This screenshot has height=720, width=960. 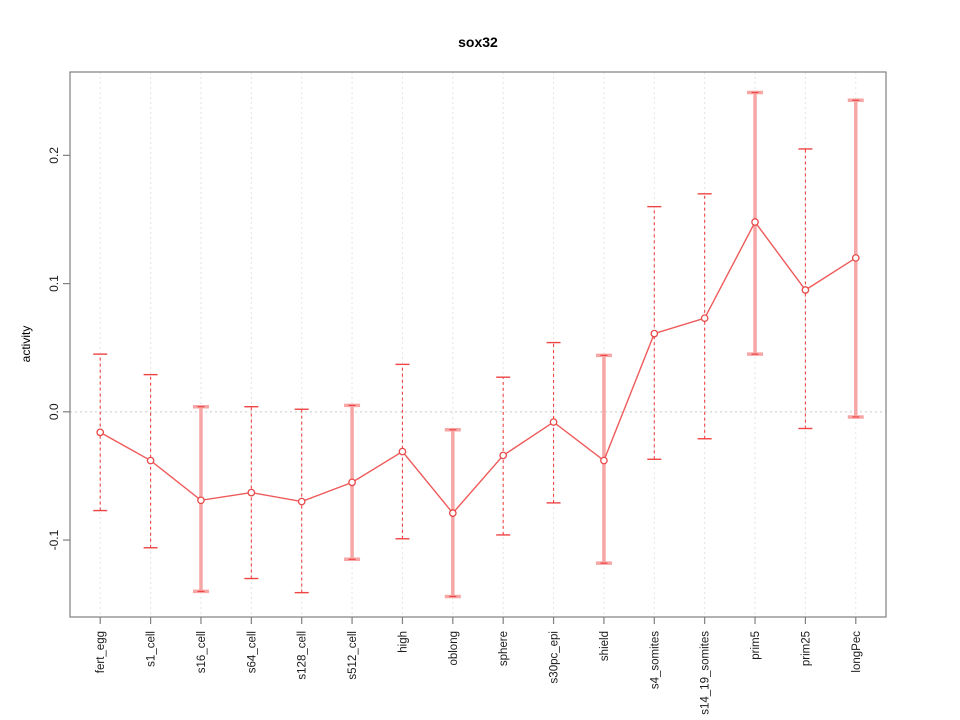 I want to click on x-tick-label: high, so click(x=403, y=642).